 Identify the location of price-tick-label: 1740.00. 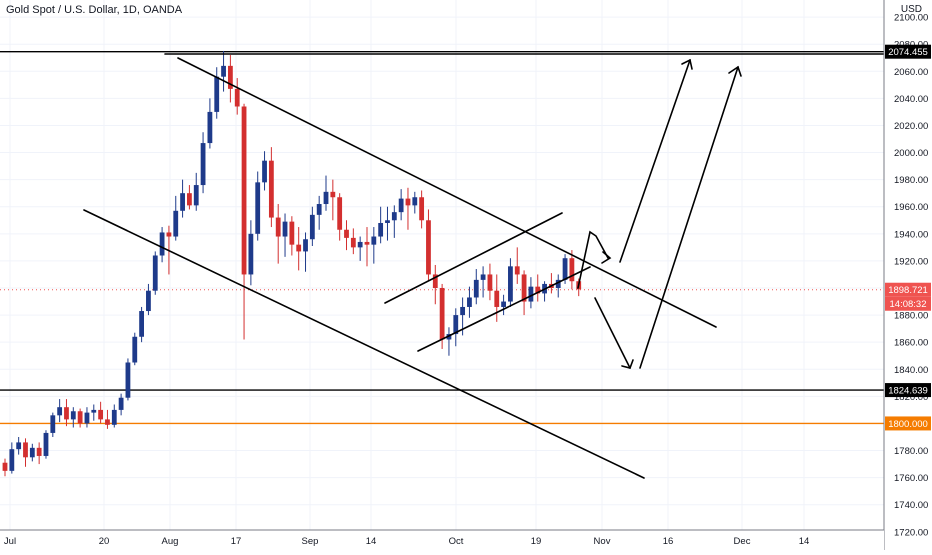
(911, 505).